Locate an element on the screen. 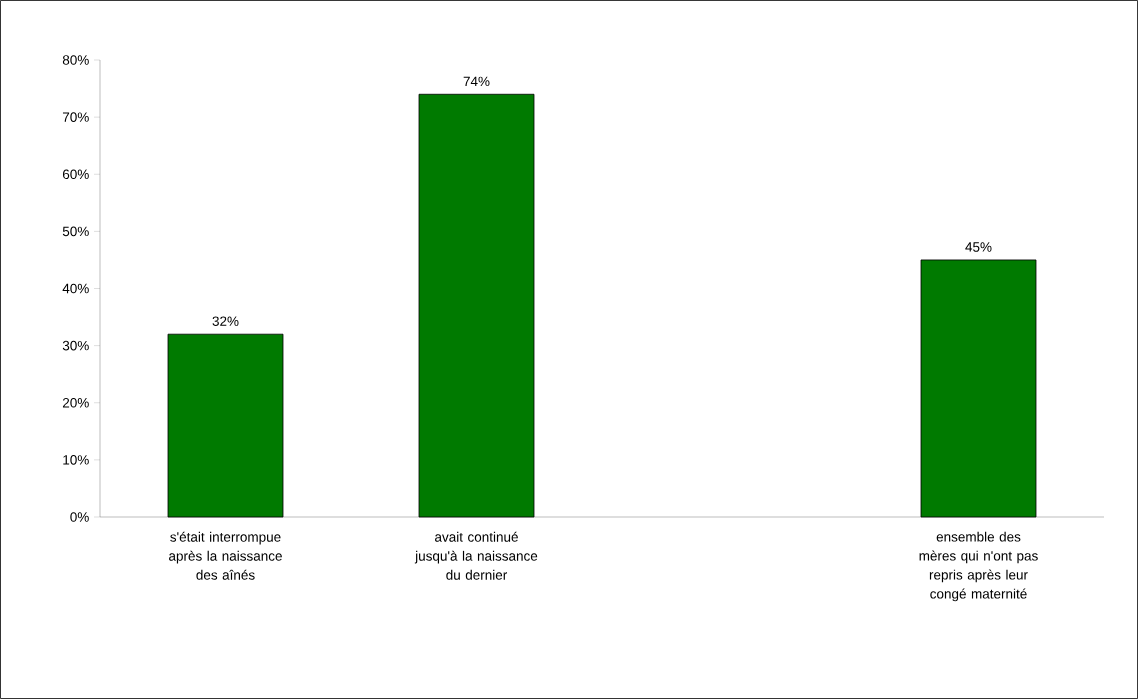  data-label: 45% is located at coordinates (978, 247).